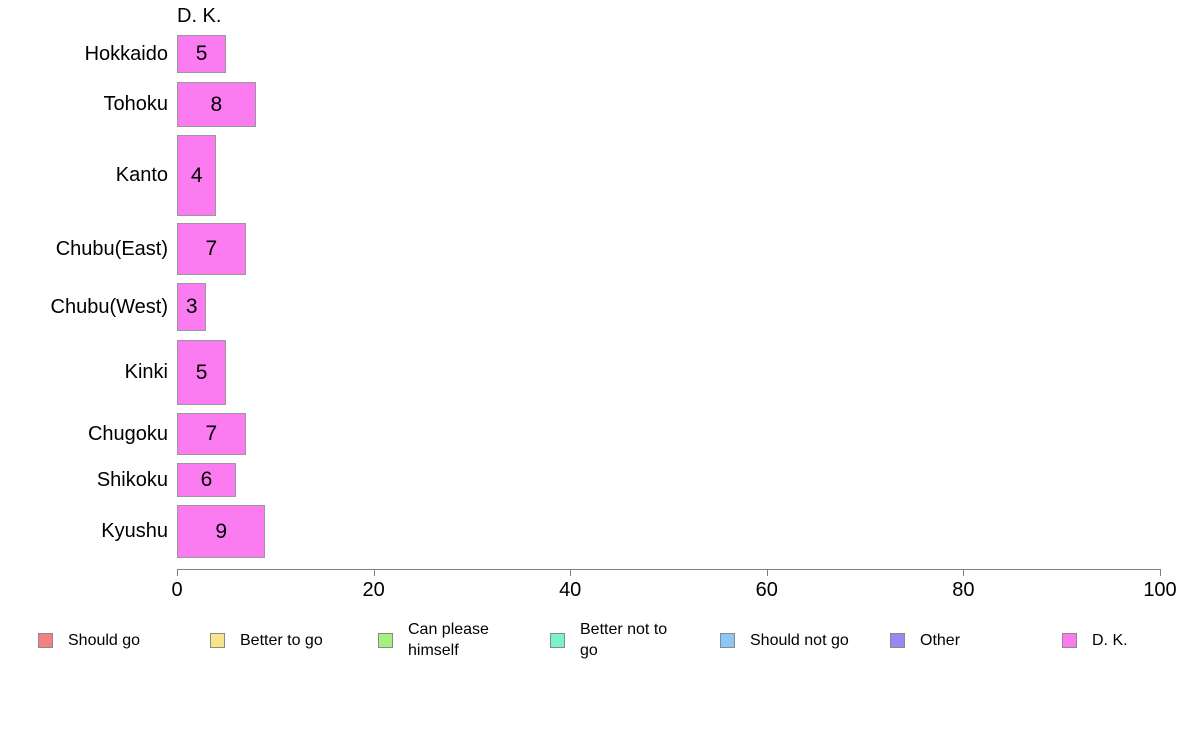  What do you see at coordinates (134, 531) in the screenshot?
I see `category-label-kyushu: Kyushu` at bounding box center [134, 531].